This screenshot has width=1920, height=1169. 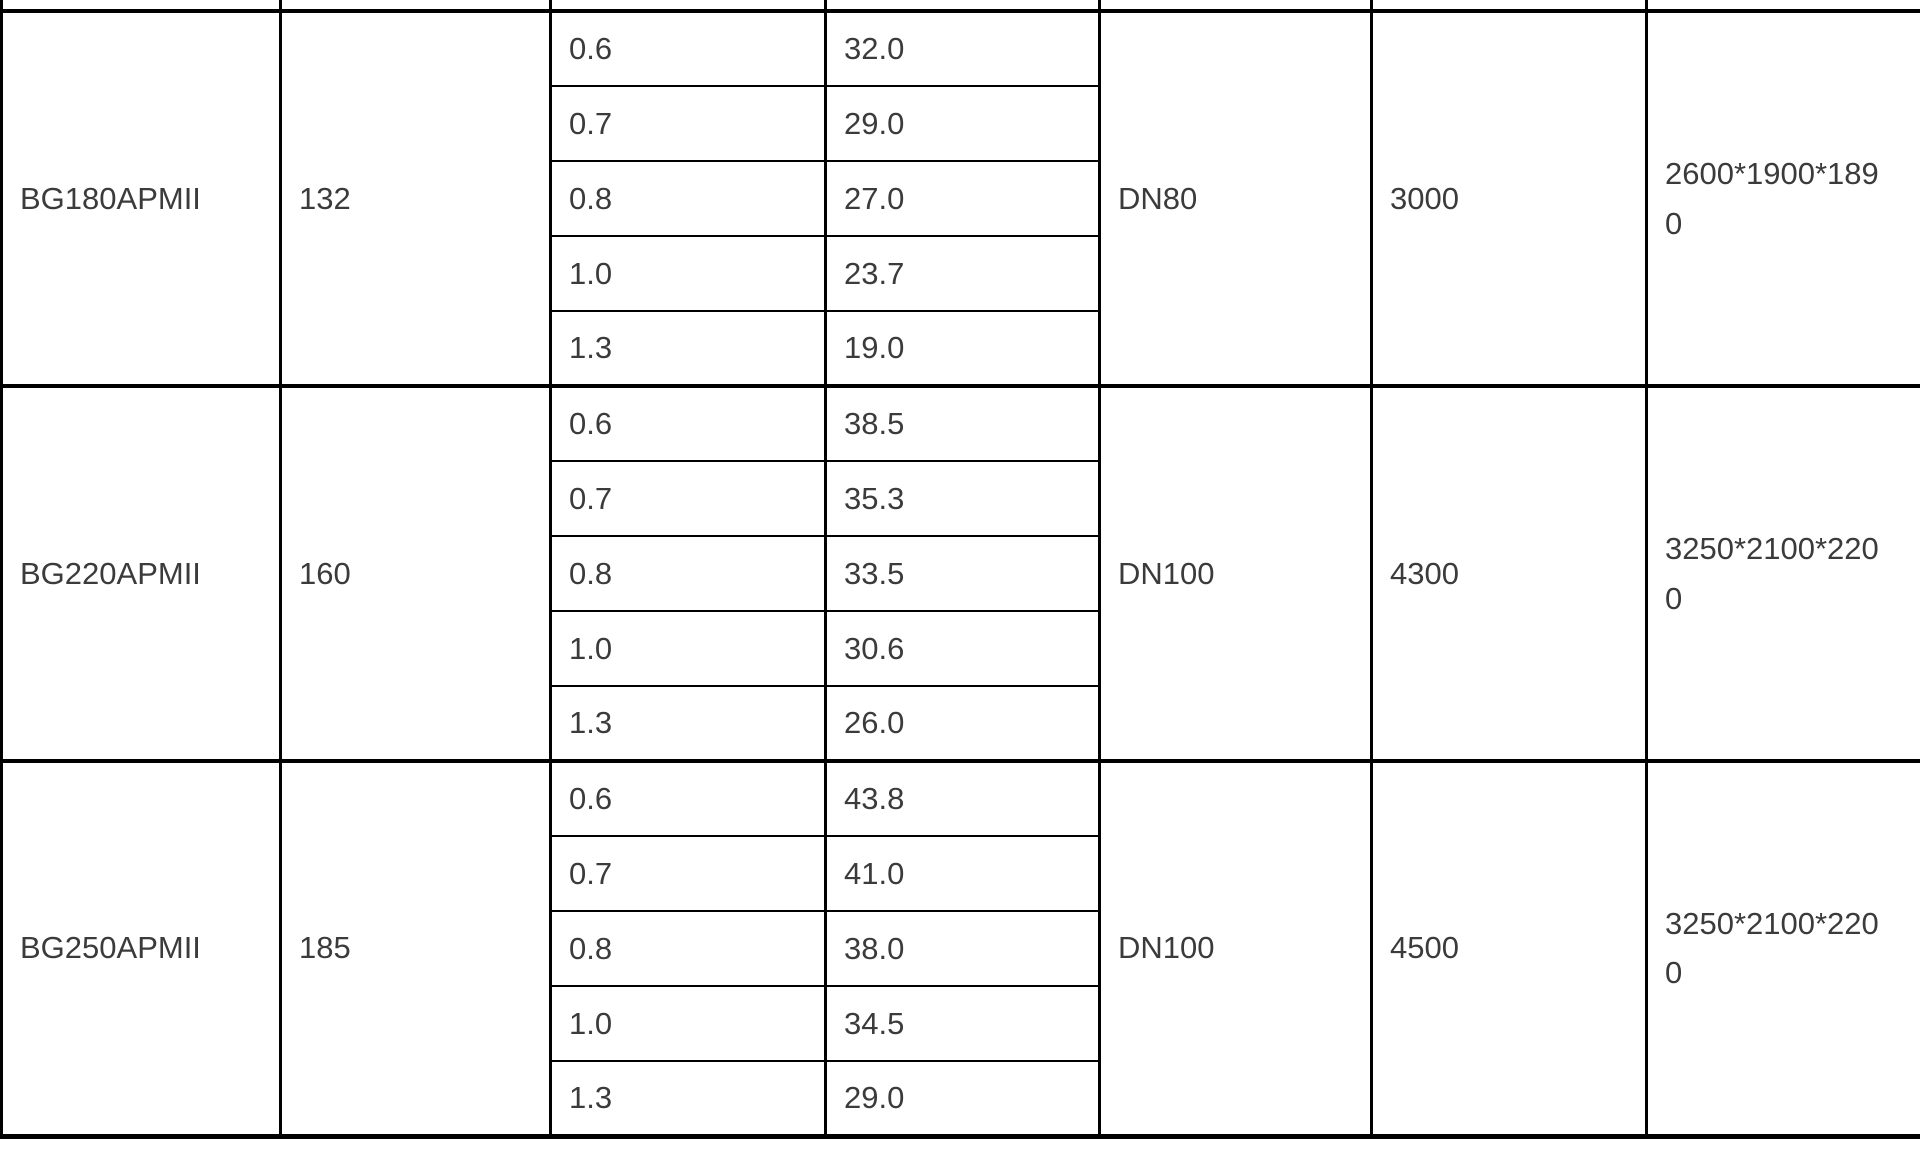 I want to click on dimensions-text: 2600*1900*1890, so click(x=1772, y=198).